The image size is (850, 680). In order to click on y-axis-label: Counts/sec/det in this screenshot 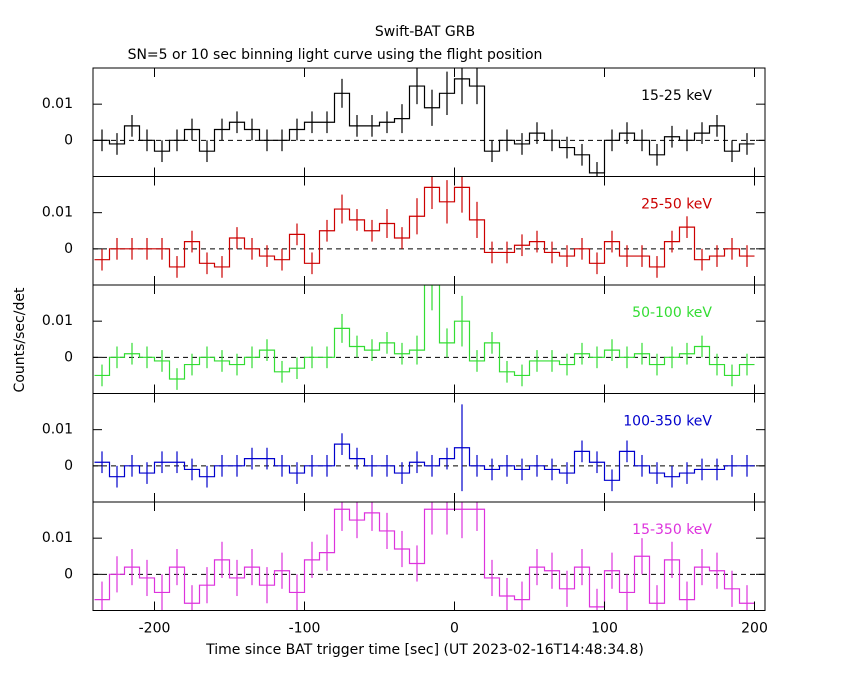, I will do `click(20, 339)`.